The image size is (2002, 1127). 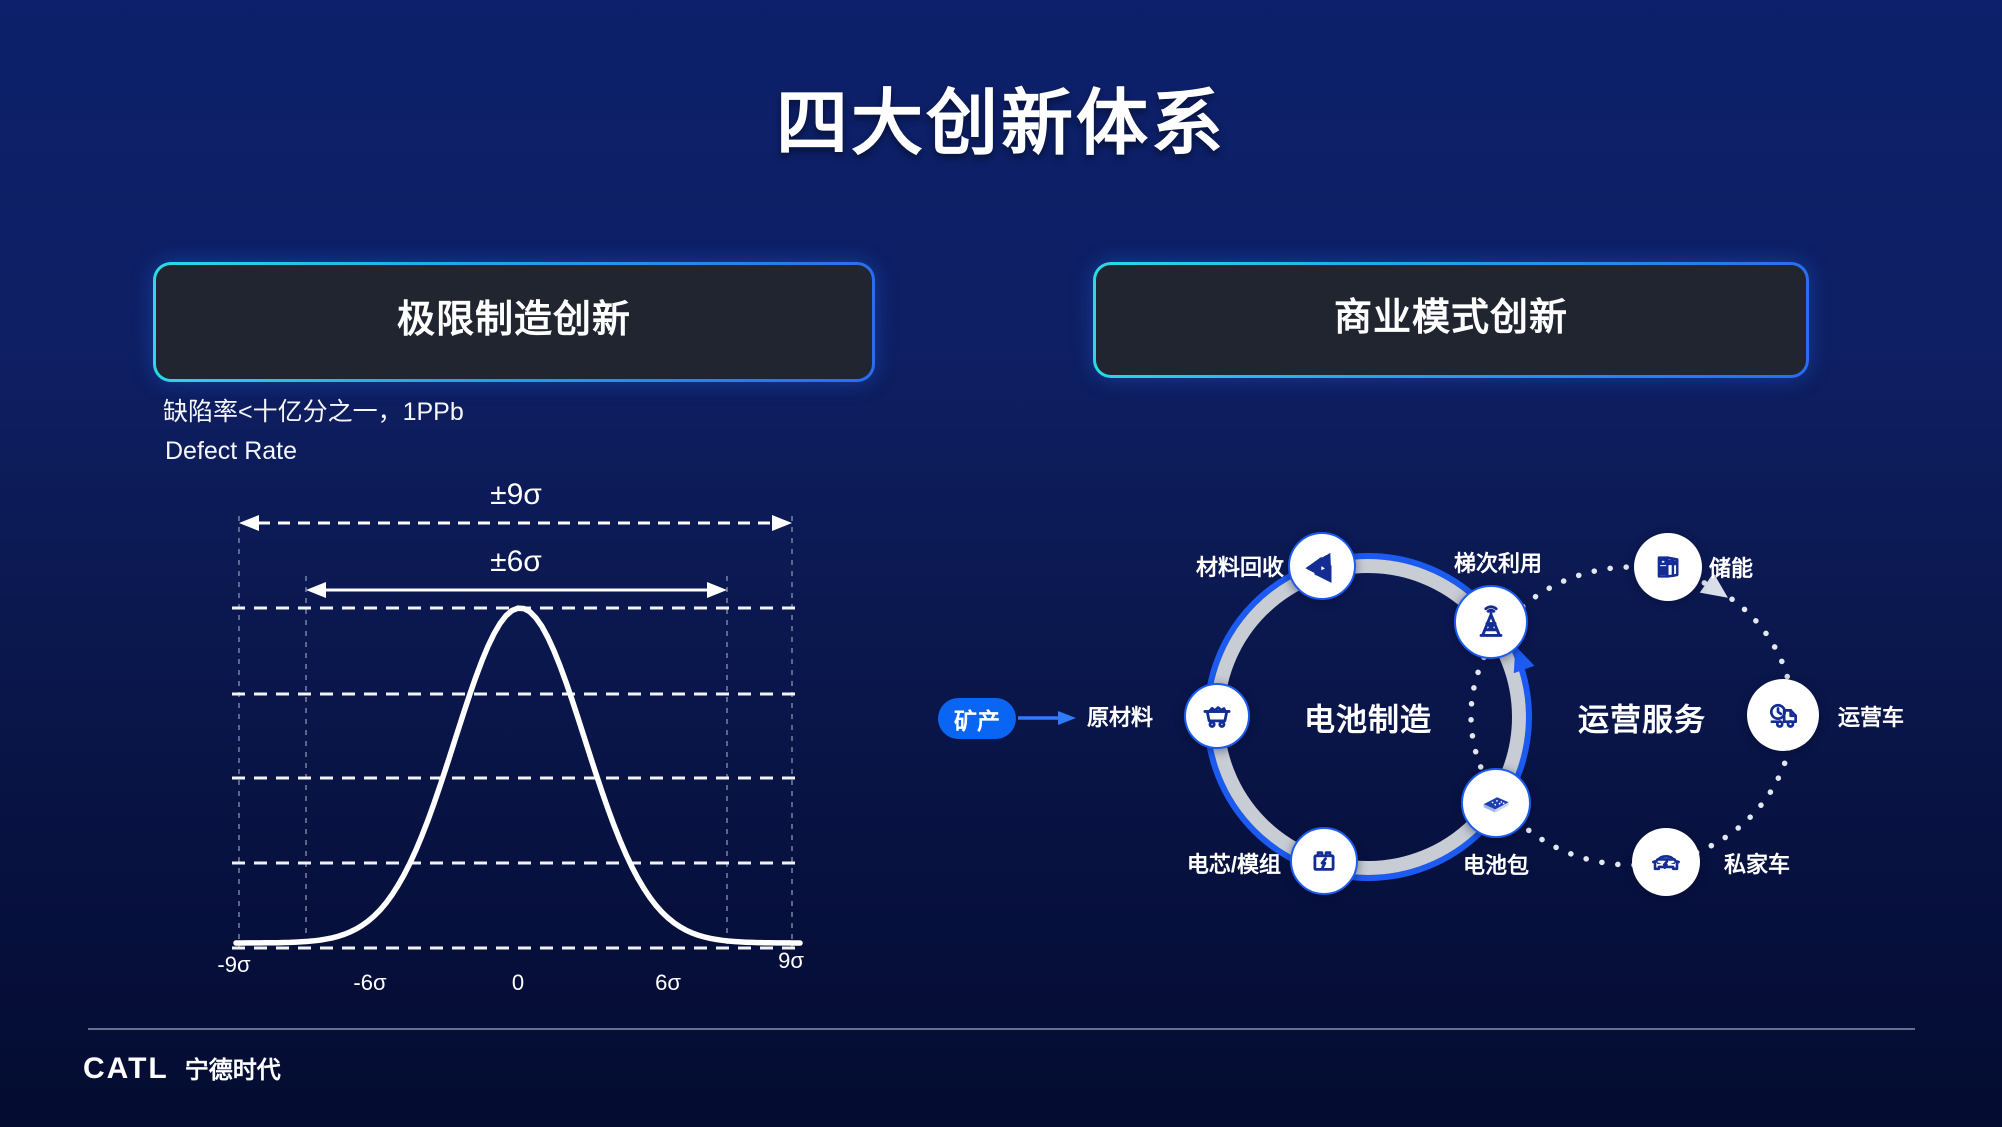 I want to click on private-car-node, so click(x=1666, y=862).